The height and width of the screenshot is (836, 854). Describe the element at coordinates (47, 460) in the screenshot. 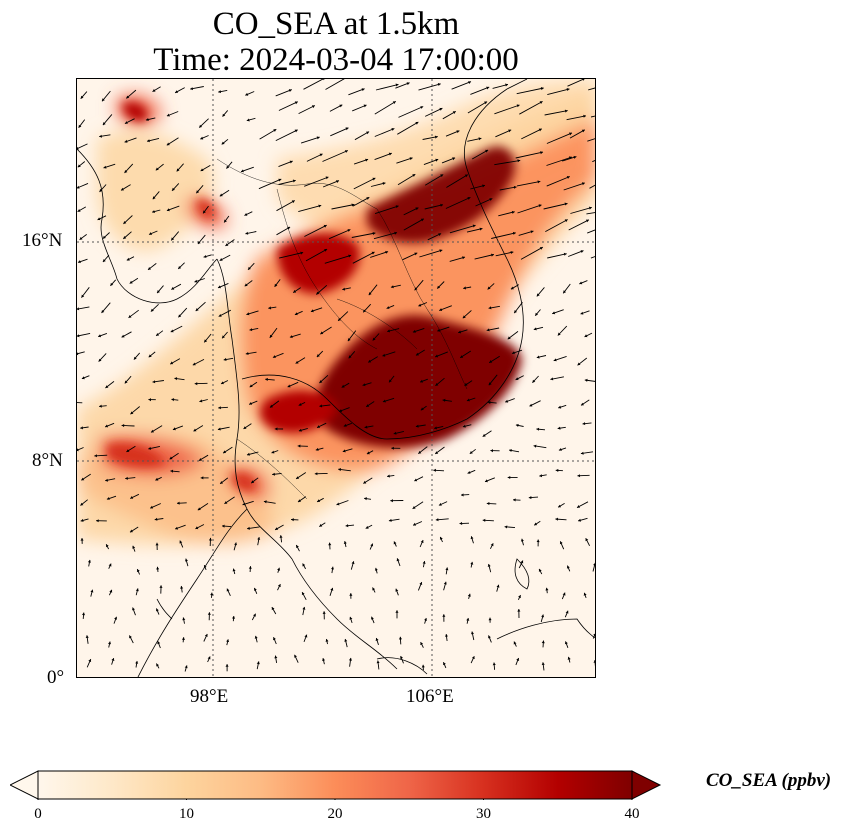

I see `lat-tick-8n: 8°N` at that location.